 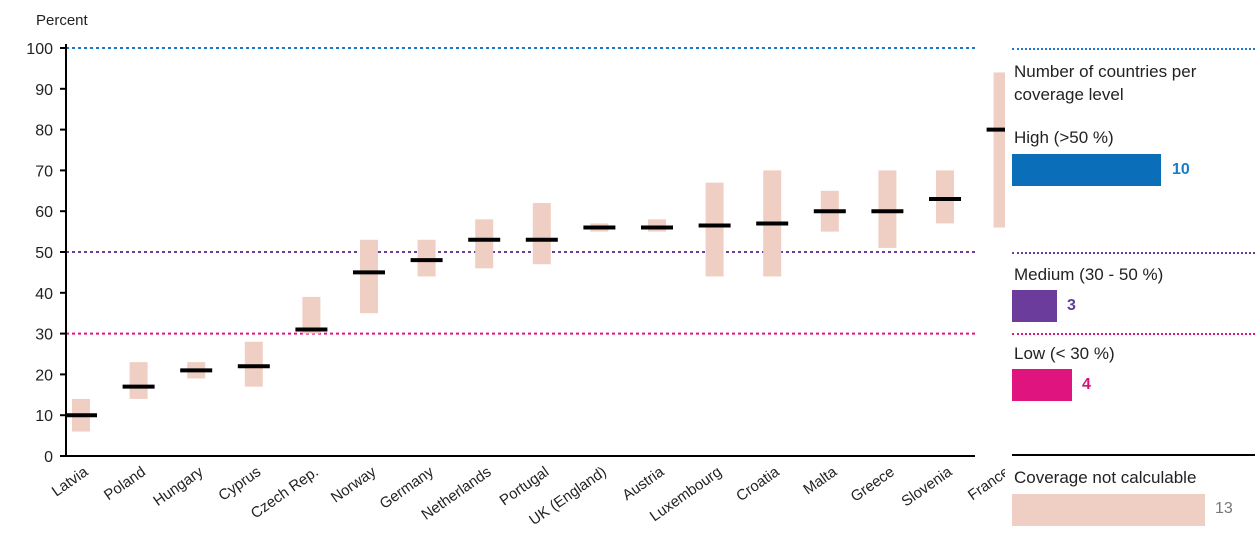 I want to click on y-tick-label: 30, so click(x=44, y=335).